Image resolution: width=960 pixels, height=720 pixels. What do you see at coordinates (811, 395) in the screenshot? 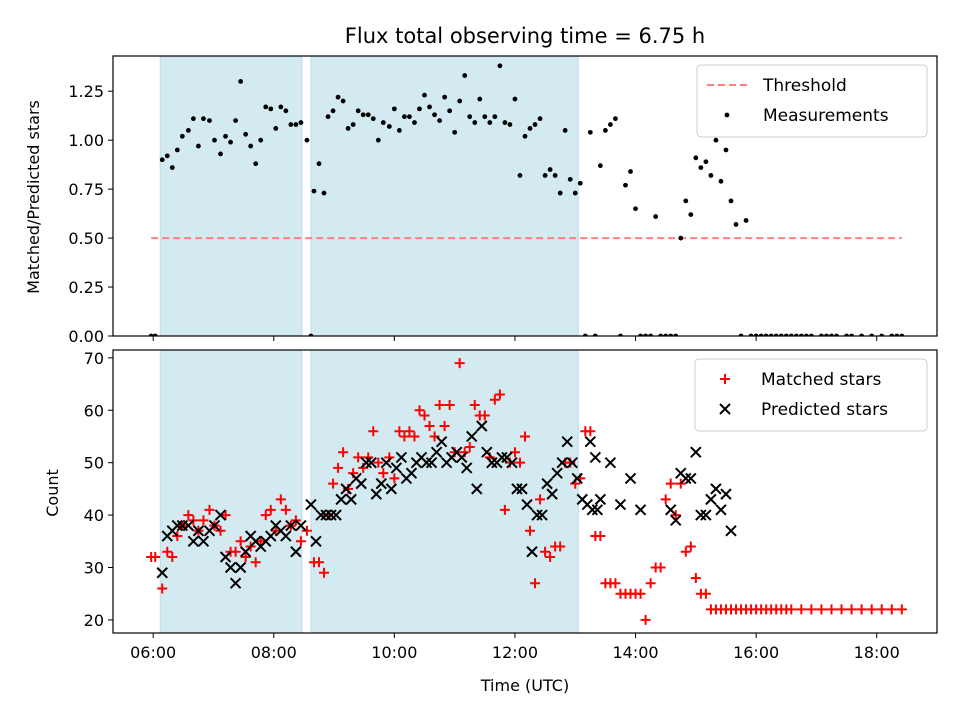
I see `bottom-legend: Matched stars Predicted stars` at bounding box center [811, 395].